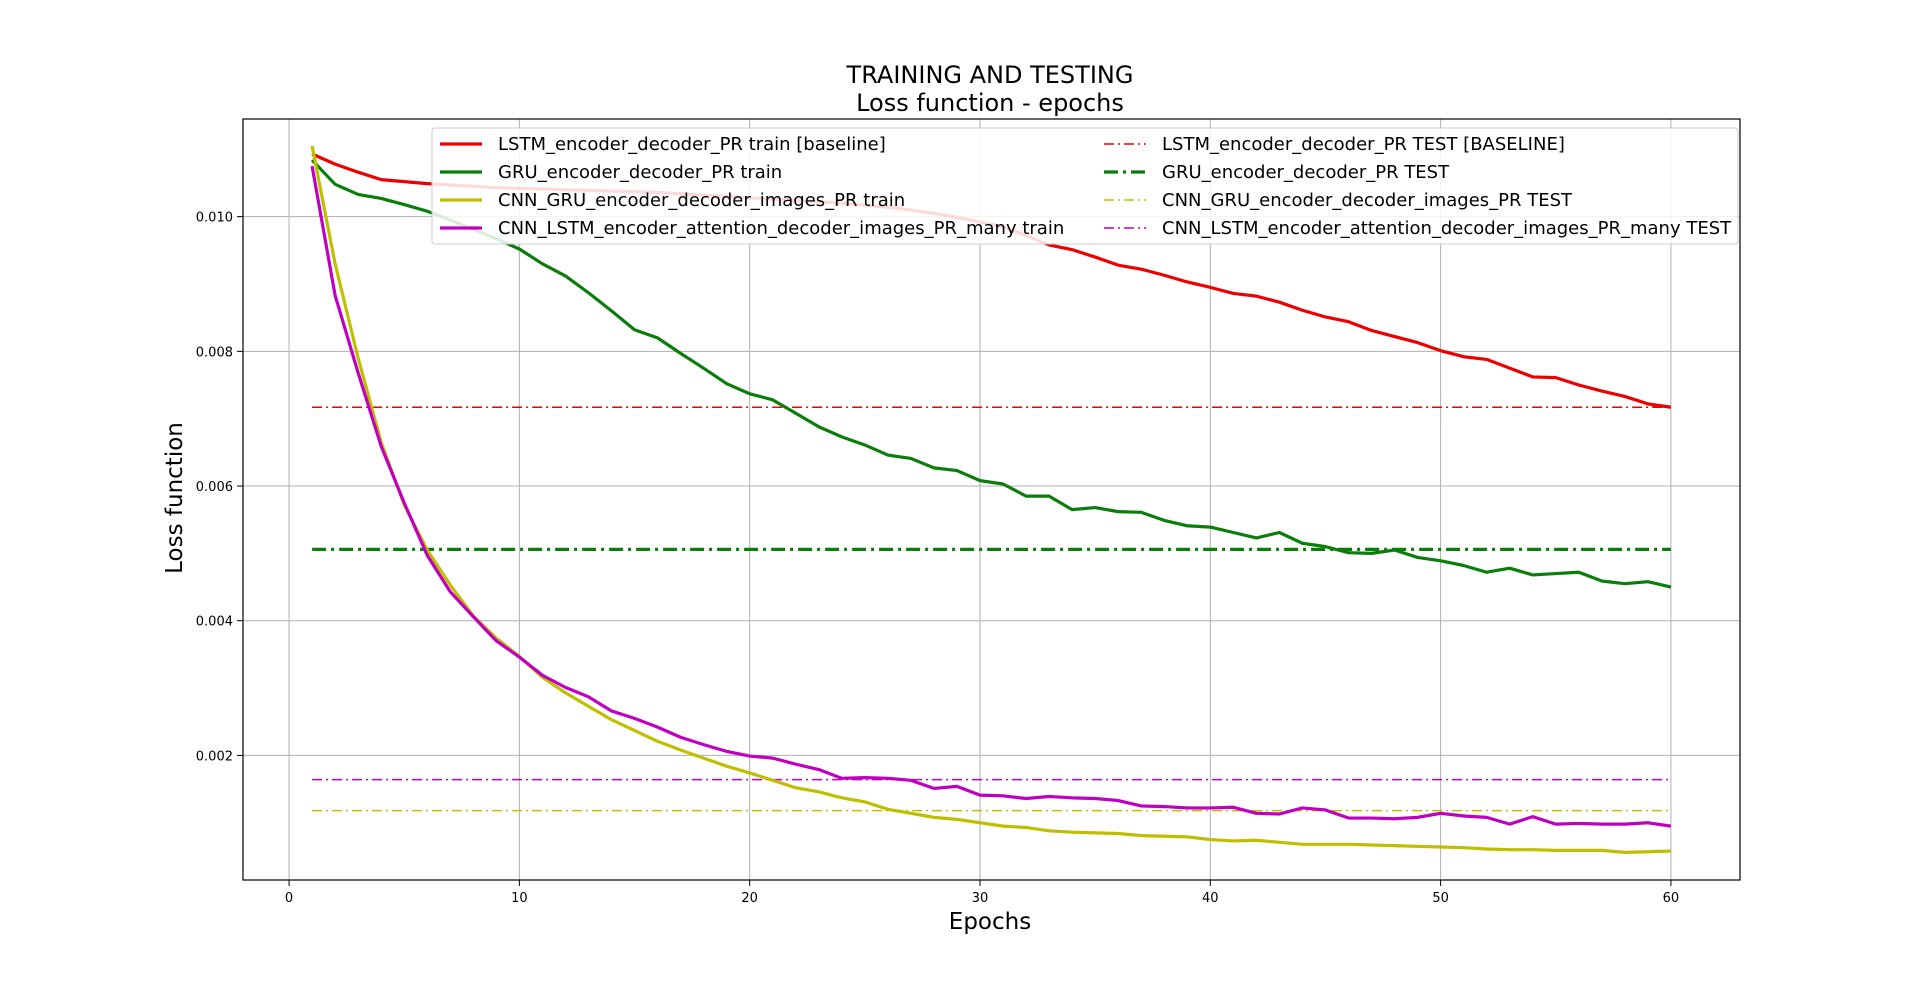 This screenshot has height=985, width=1920. Describe the element at coordinates (214, 756) in the screenshot. I see `y-tick-label: 0.002` at that location.